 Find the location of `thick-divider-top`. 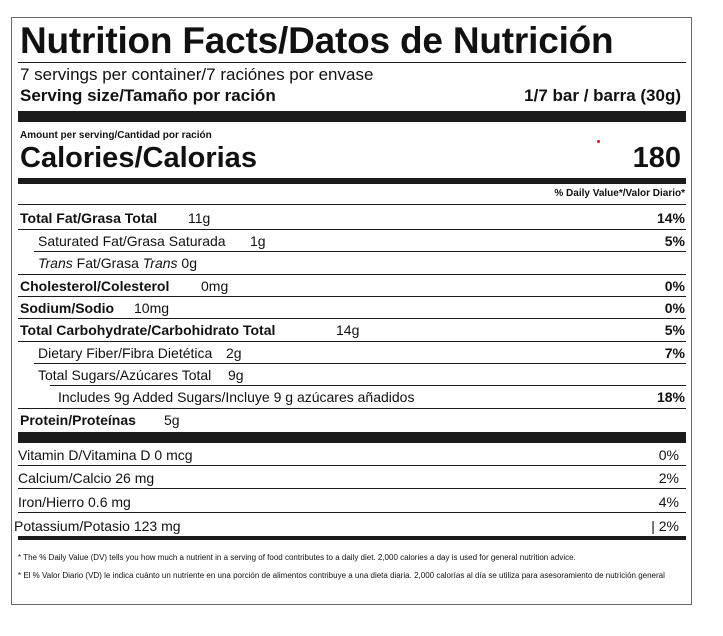

thick-divider-top is located at coordinates (352, 116).